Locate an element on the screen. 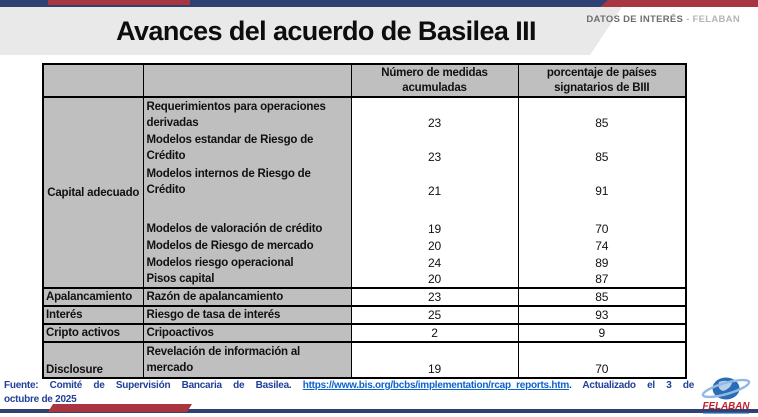  measure-cell: Cripoactivos is located at coordinates (247, 332).